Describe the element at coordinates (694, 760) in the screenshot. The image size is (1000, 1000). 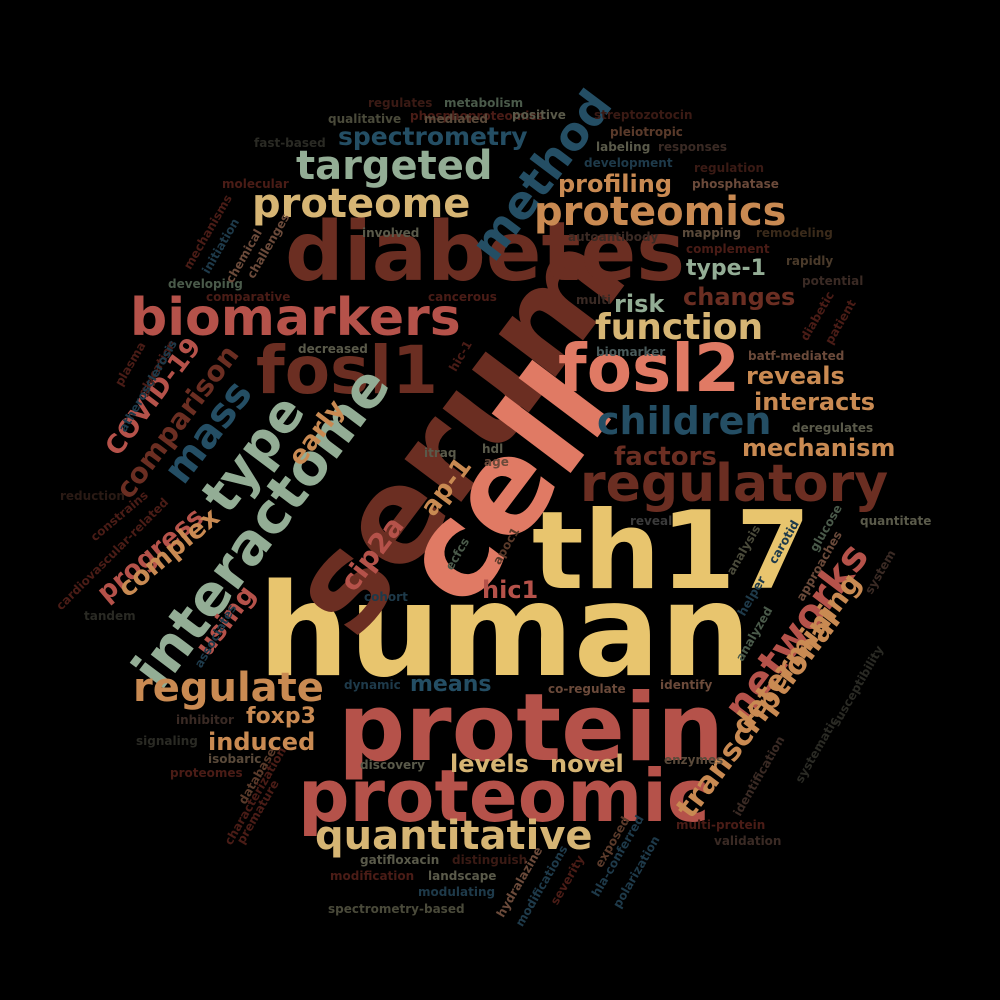
I see `word-enzymes: enzymes` at that location.